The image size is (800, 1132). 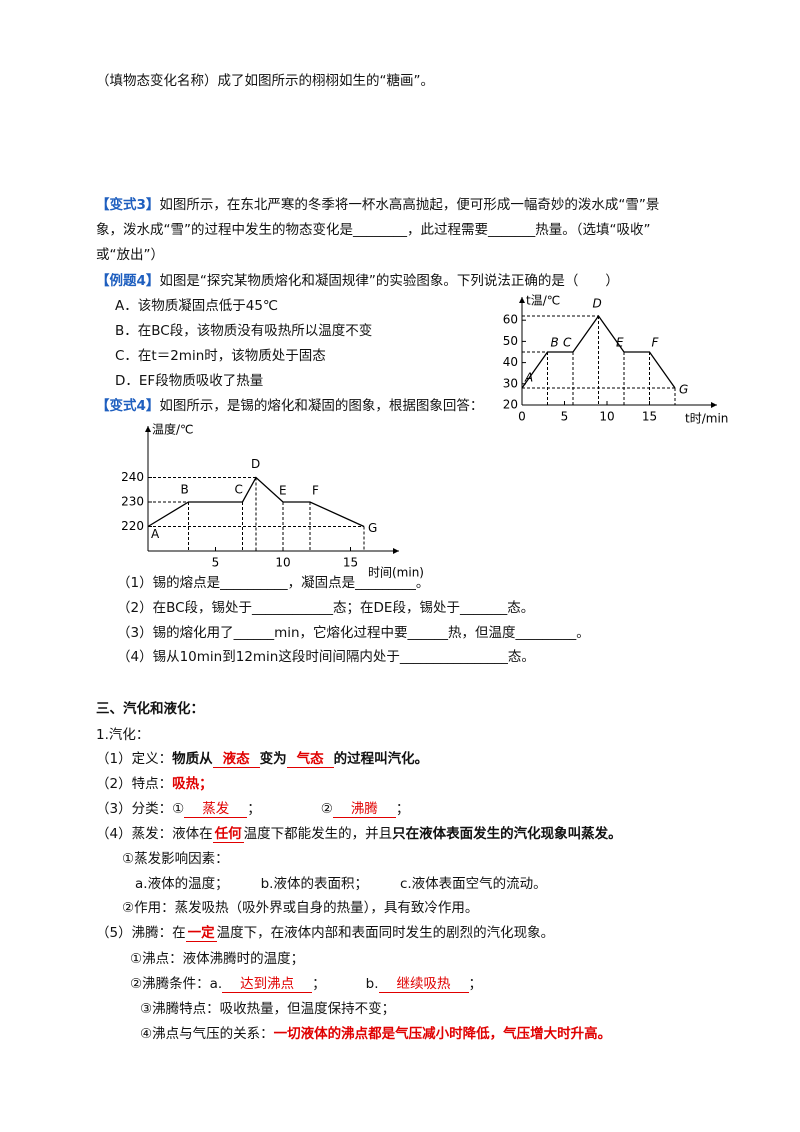 What do you see at coordinates (510, 341) in the screenshot?
I see `y-tick-label: 50` at bounding box center [510, 341].